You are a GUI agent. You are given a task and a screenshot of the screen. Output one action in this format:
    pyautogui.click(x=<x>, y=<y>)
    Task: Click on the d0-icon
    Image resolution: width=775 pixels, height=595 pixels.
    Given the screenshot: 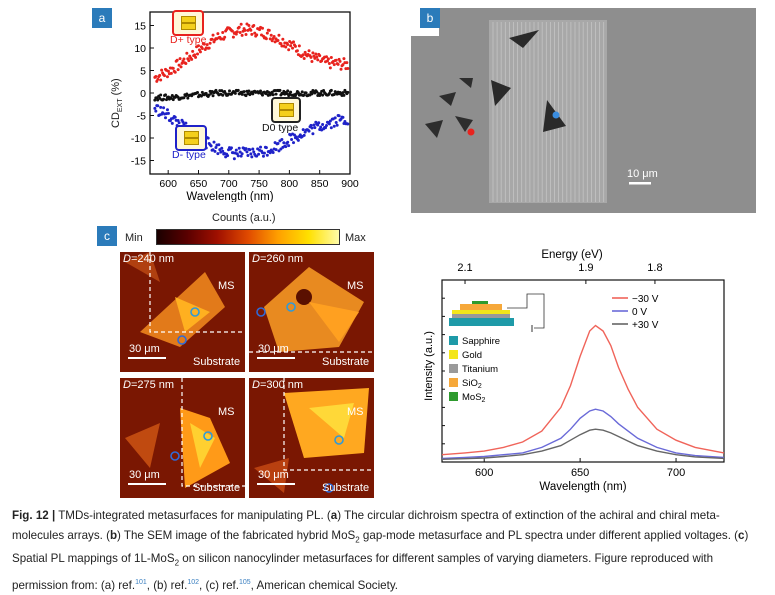 What is the action you would take?
    pyautogui.click(x=286, y=110)
    